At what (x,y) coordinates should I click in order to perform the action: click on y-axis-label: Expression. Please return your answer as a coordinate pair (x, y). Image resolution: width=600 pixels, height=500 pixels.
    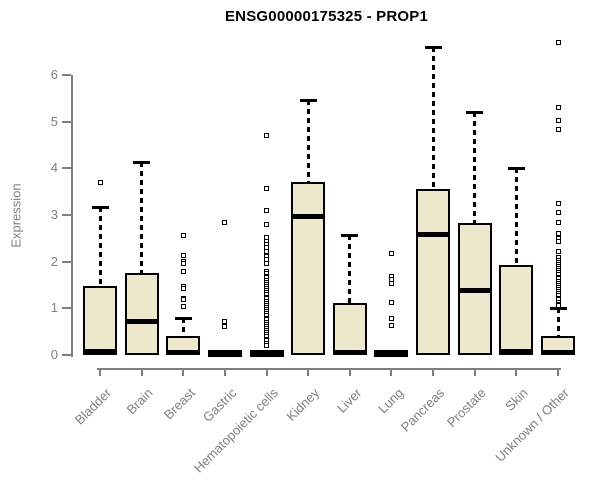
    Looking at the image, I should click on (16, 215).